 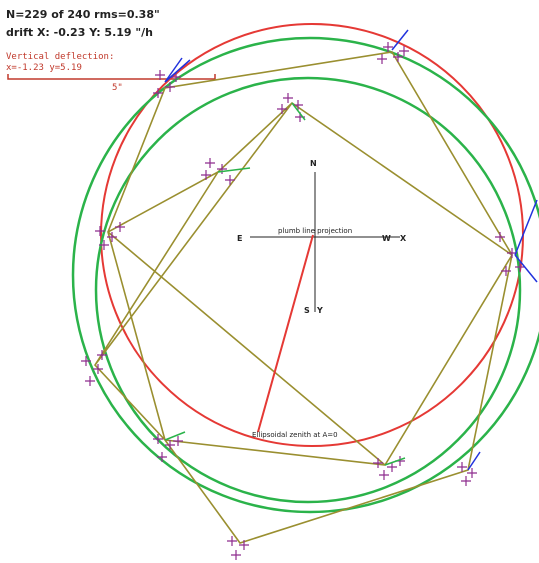 What do you see at coordinates (83, 14) in the screenshot?
I see `stats: N=229 of 240 rms=0.38"` at bounding box center [83, 14].